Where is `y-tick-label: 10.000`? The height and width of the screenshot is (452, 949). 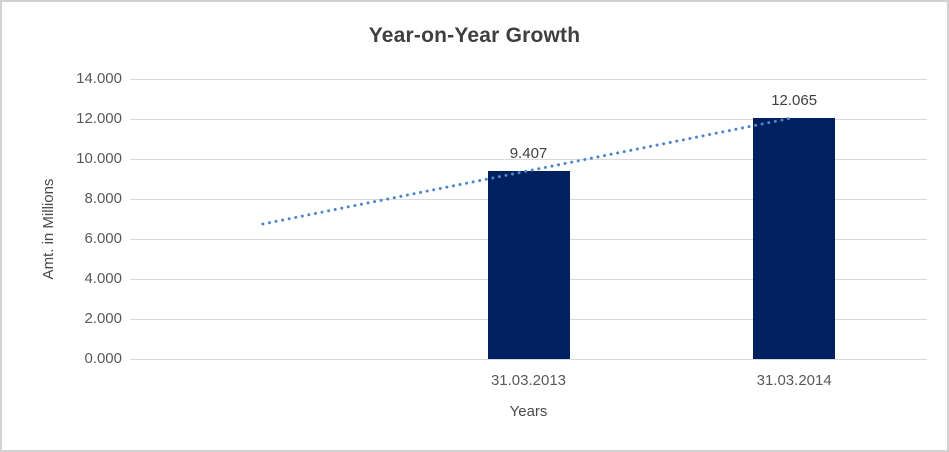
y-tick-label: 10.000 is located at coordinates (99, 158).